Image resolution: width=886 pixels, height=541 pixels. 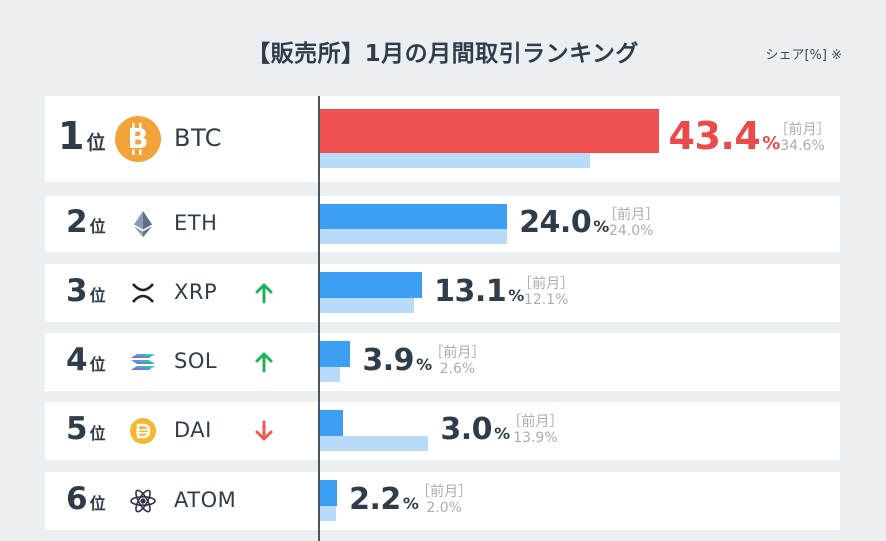 I want to click on xrp-icon, so click(x=143, y=293).